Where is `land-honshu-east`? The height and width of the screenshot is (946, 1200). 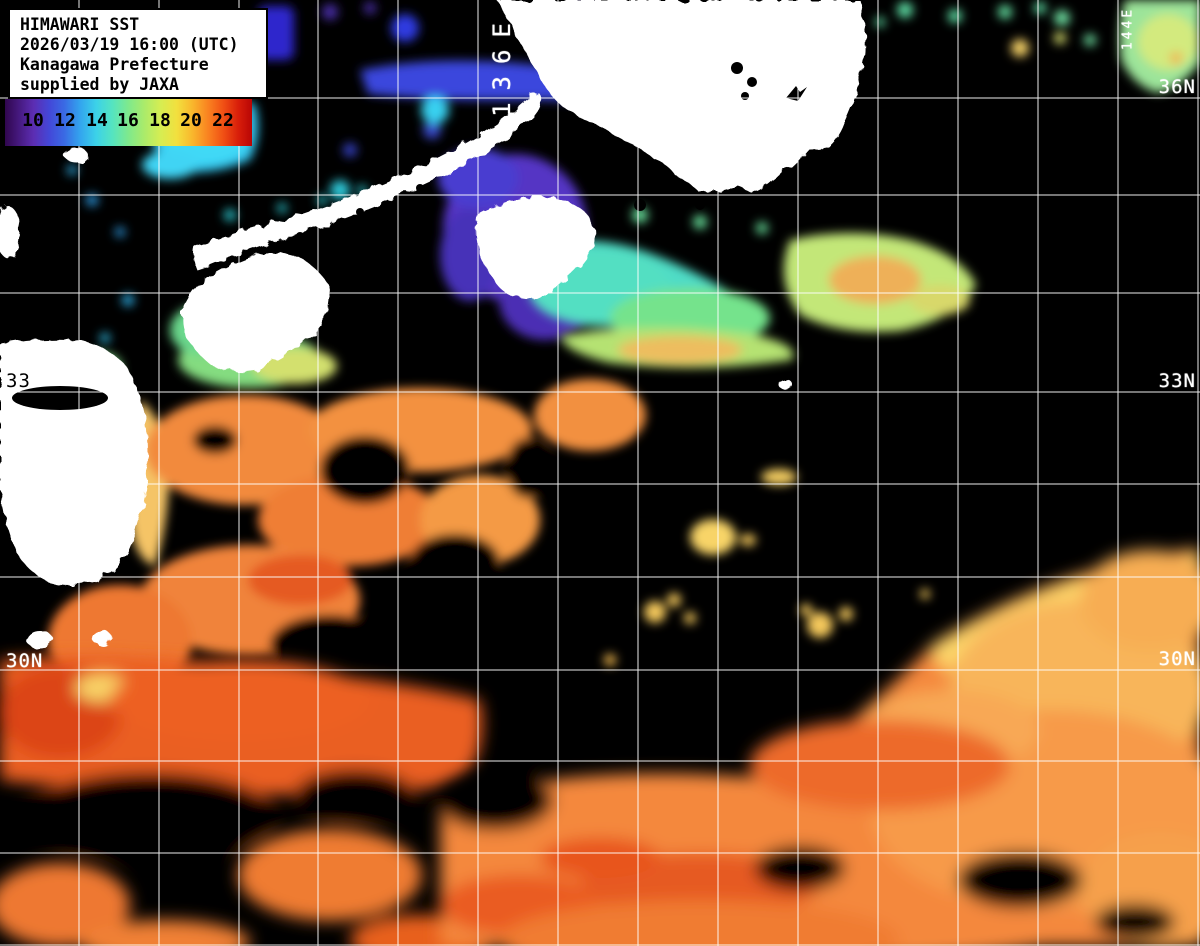
land-honshu-east is located at coordinates (681, 96).